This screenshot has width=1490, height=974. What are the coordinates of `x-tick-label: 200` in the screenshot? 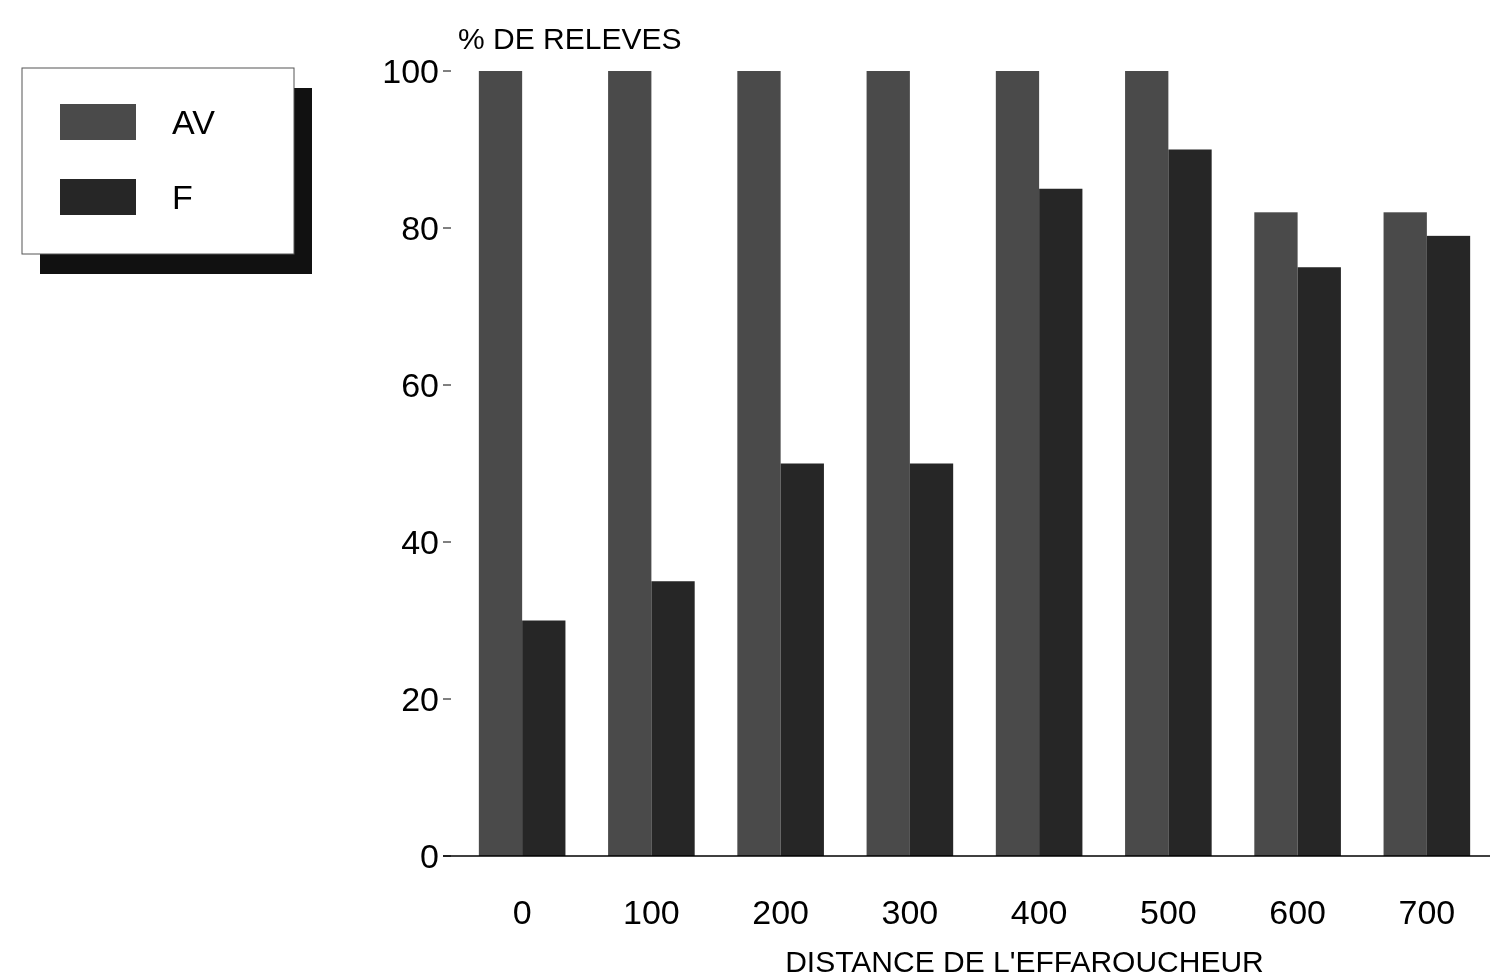 It's located at (780, 912).